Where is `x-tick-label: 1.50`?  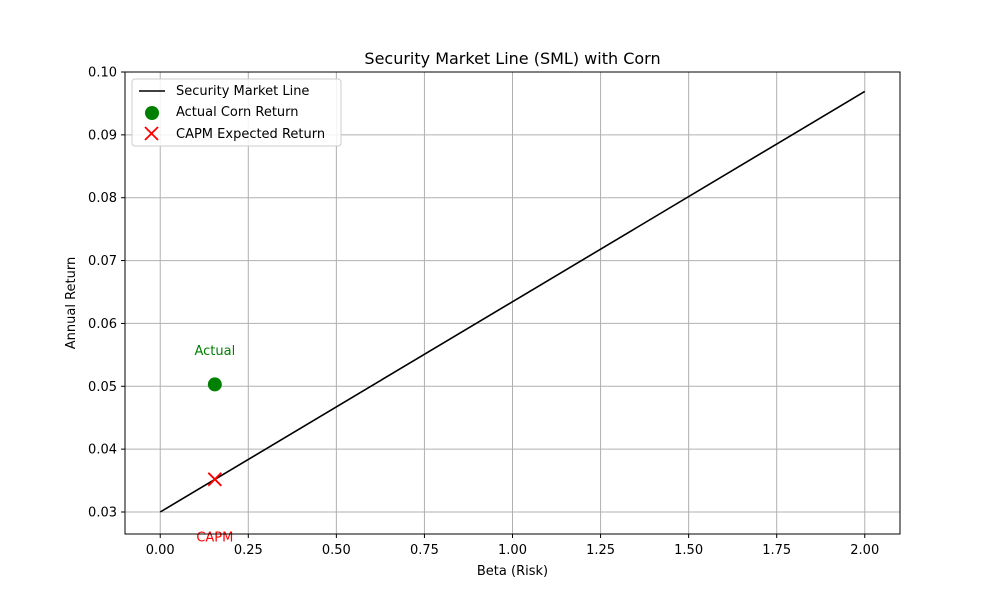
x-tick-label: 1.50 is located at coordinates (688, 550).